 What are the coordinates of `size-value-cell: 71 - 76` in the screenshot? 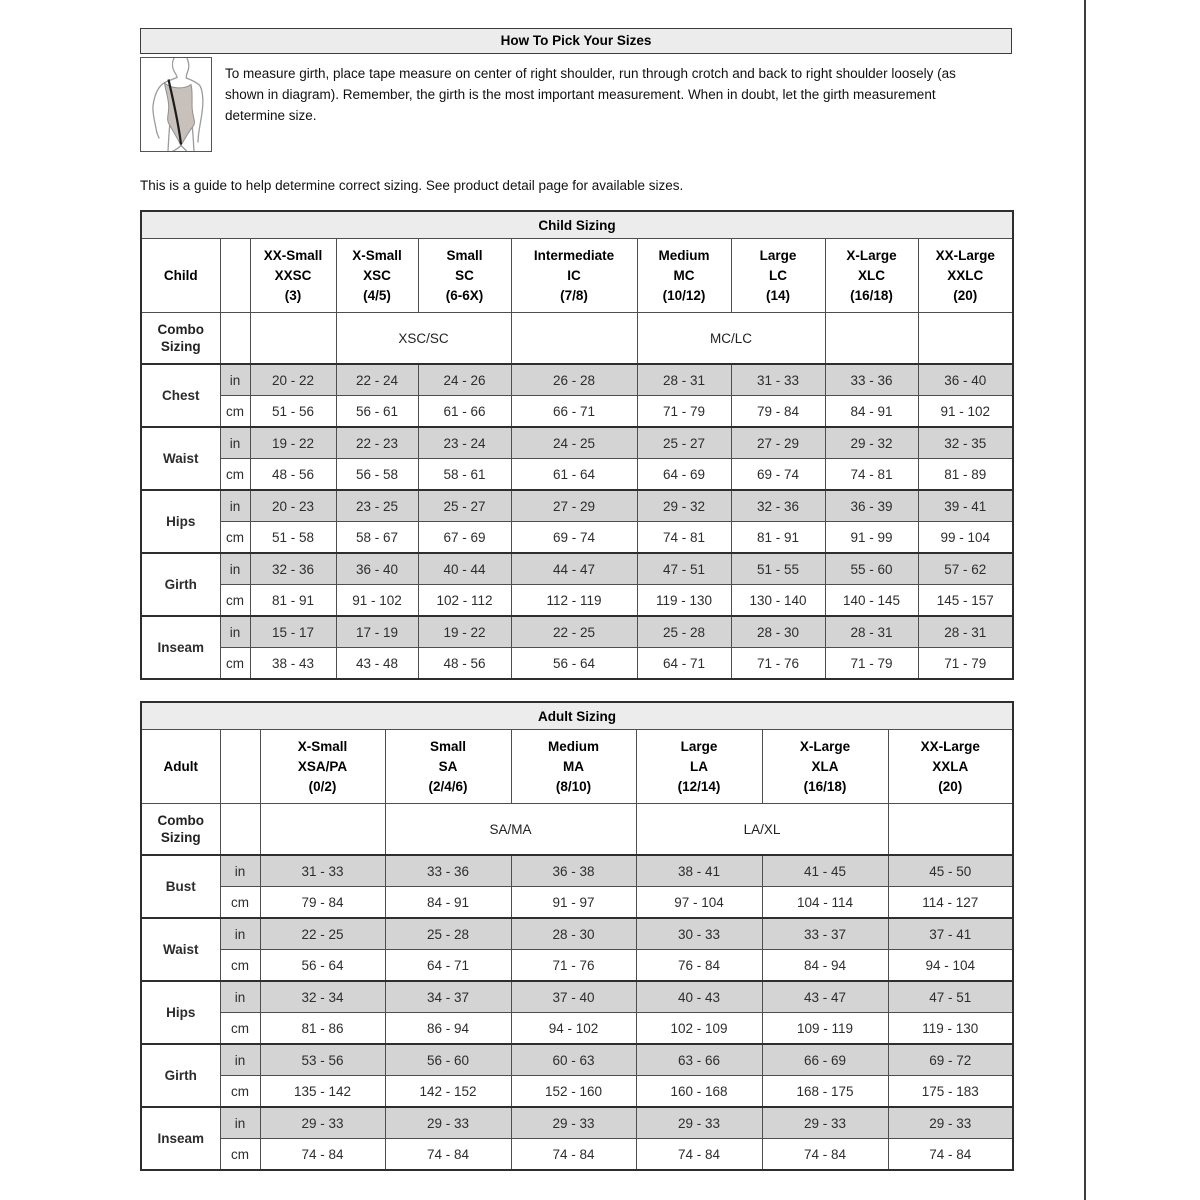 It's located at (778, 663).